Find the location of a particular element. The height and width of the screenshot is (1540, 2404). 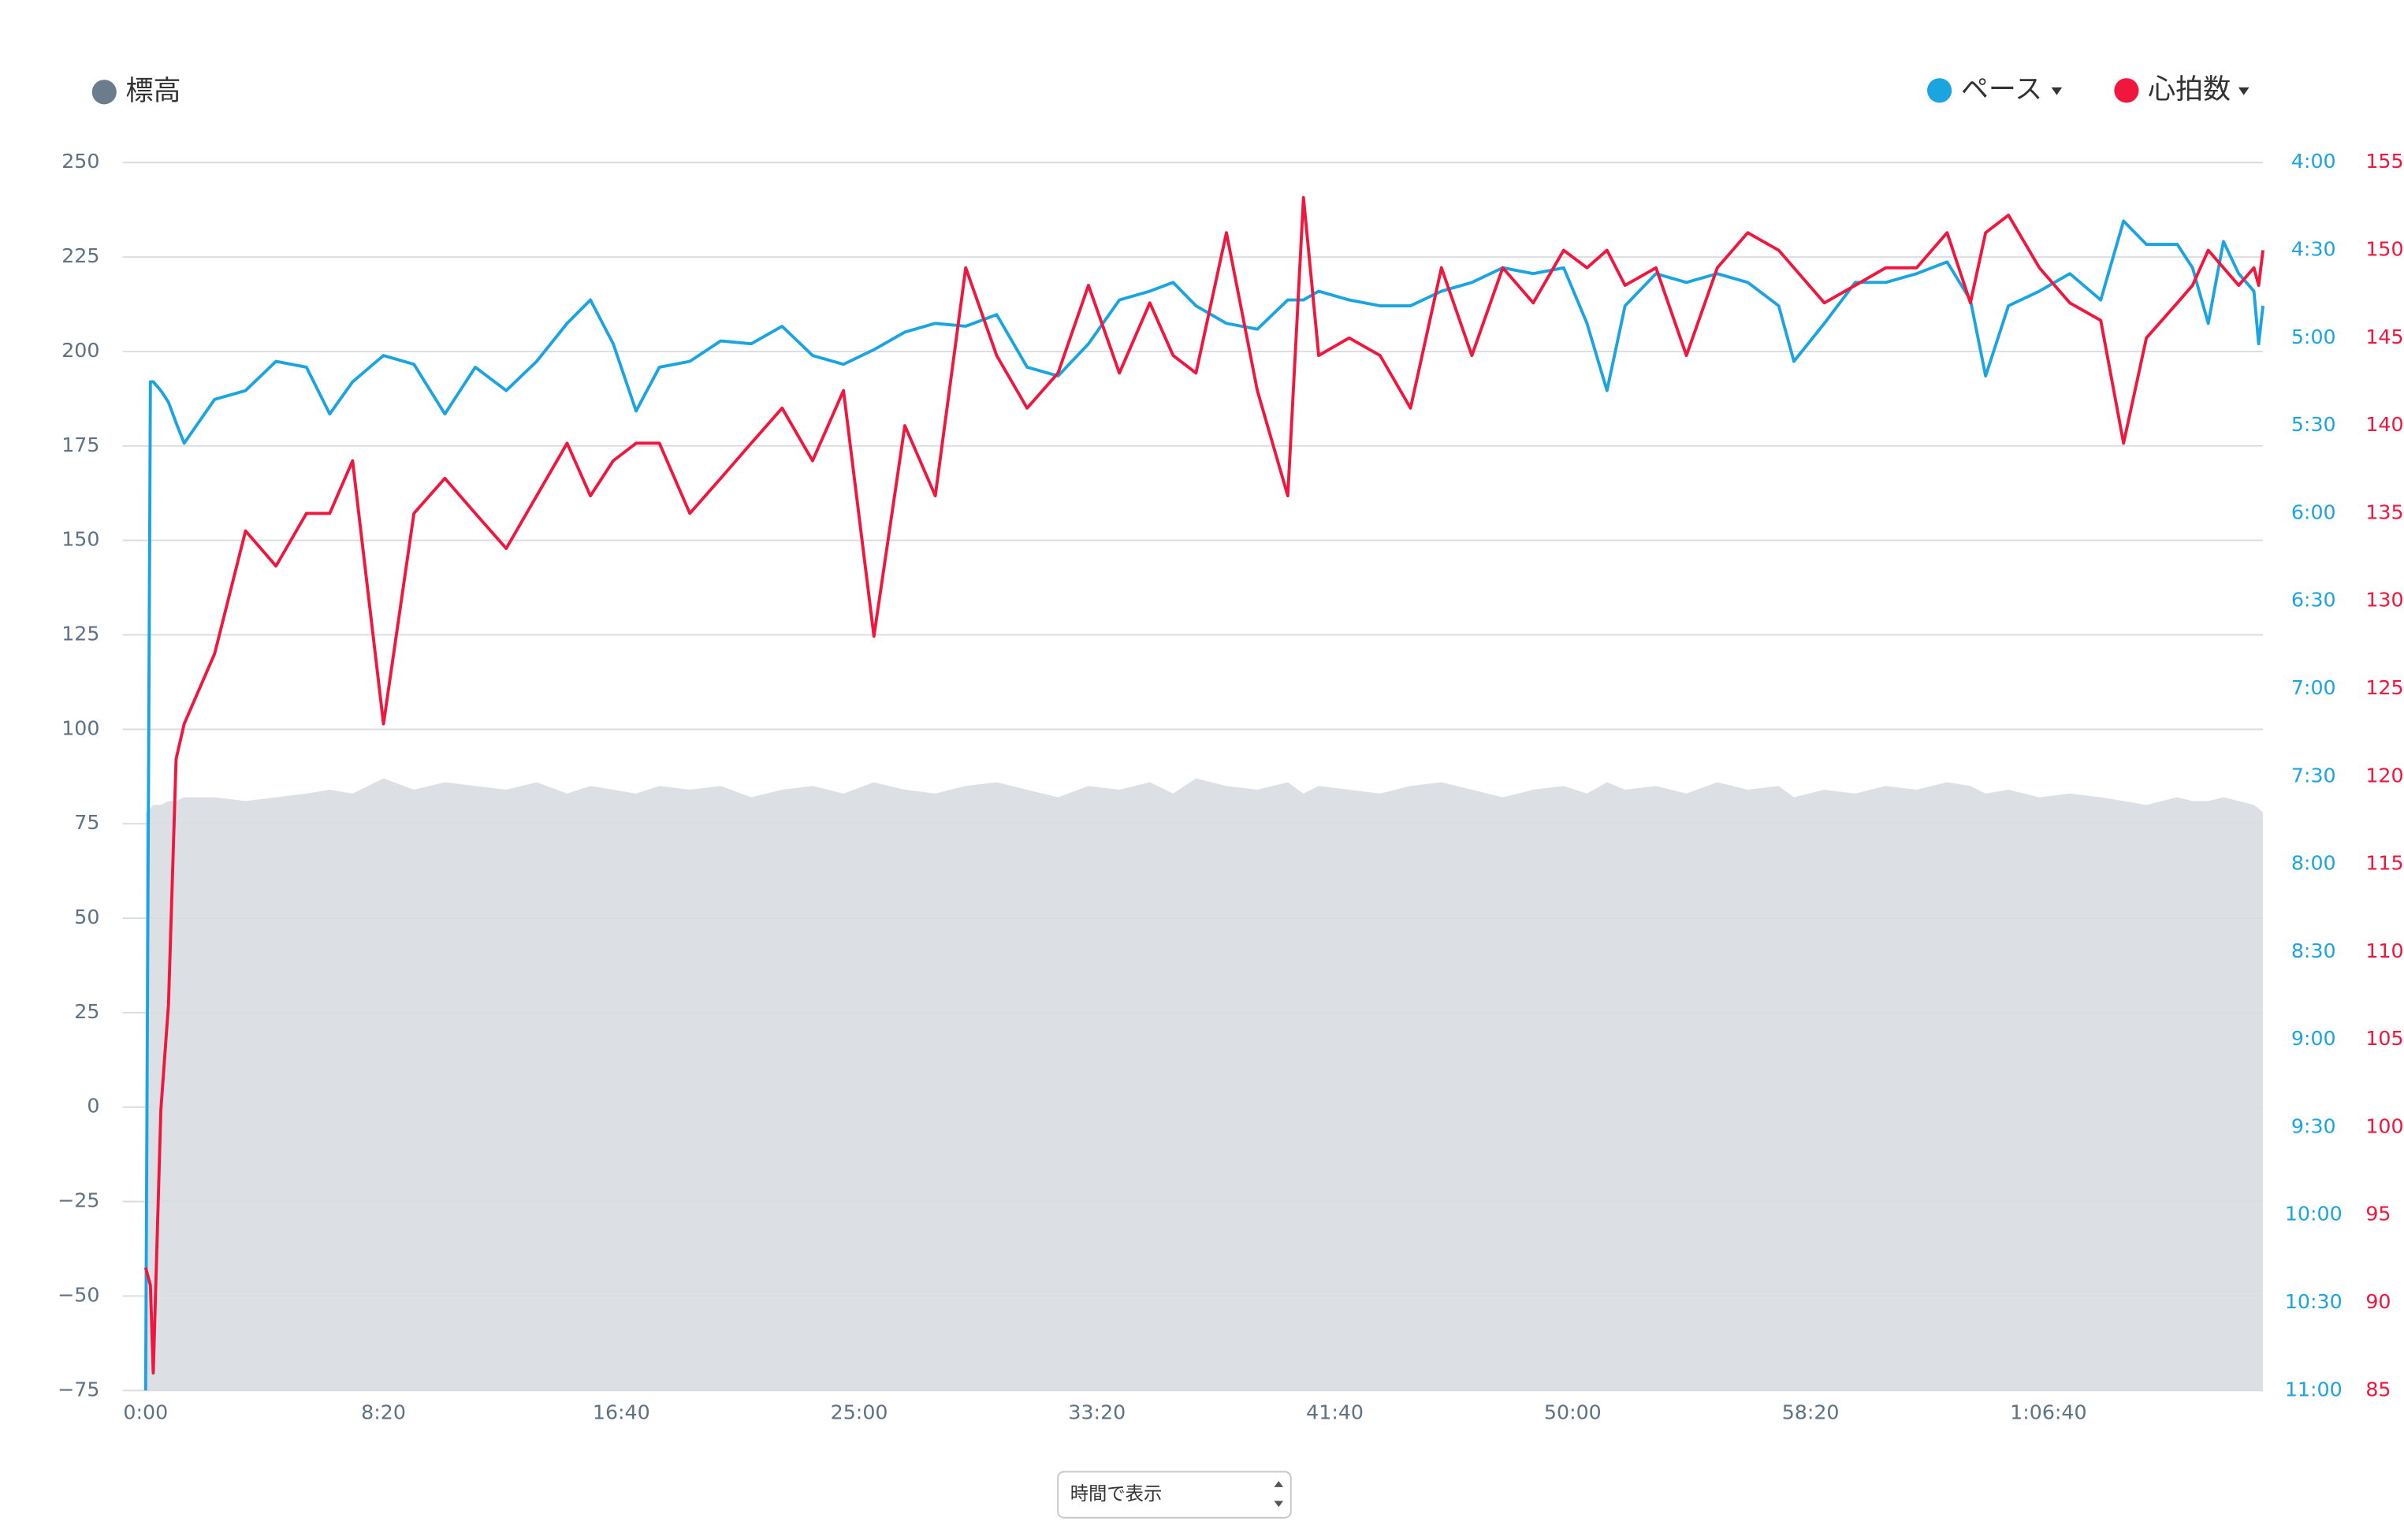

x-tick-label: 16:40 is located at coordinates (621, 1412).